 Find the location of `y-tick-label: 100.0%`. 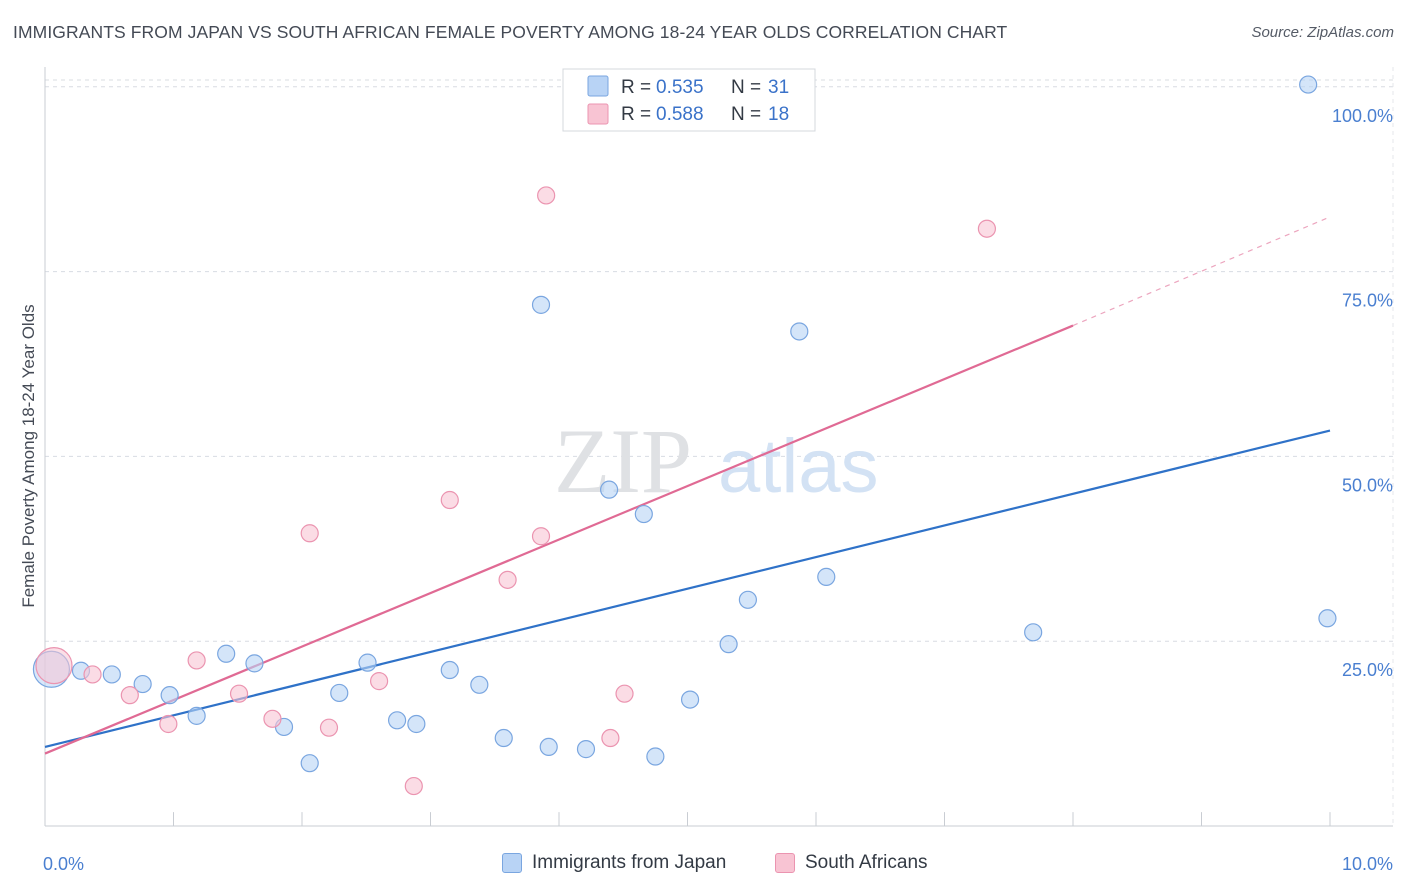

y-tick-label: 100.0% is located at coordinates (1362, 116).